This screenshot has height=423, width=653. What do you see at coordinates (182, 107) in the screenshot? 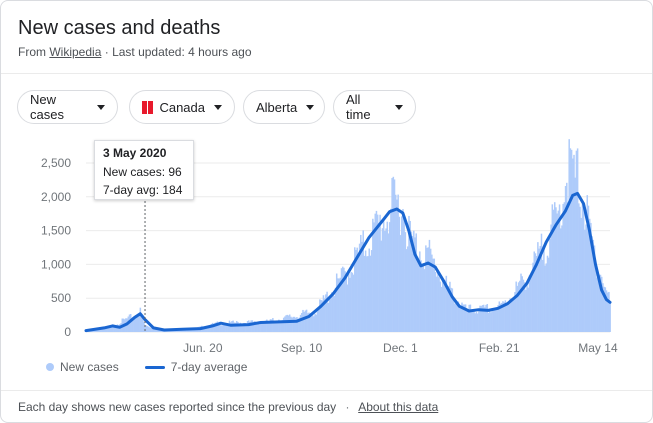
I see `country-dropdown: Canada` at bounding box center [182, 107].